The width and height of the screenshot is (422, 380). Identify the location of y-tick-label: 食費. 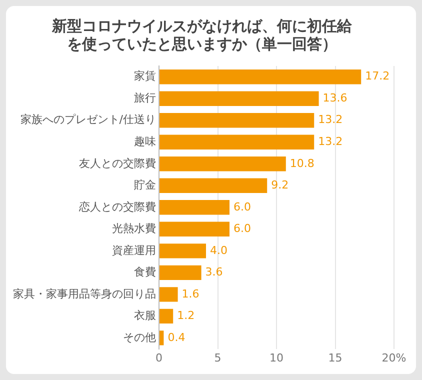
(145, 272).